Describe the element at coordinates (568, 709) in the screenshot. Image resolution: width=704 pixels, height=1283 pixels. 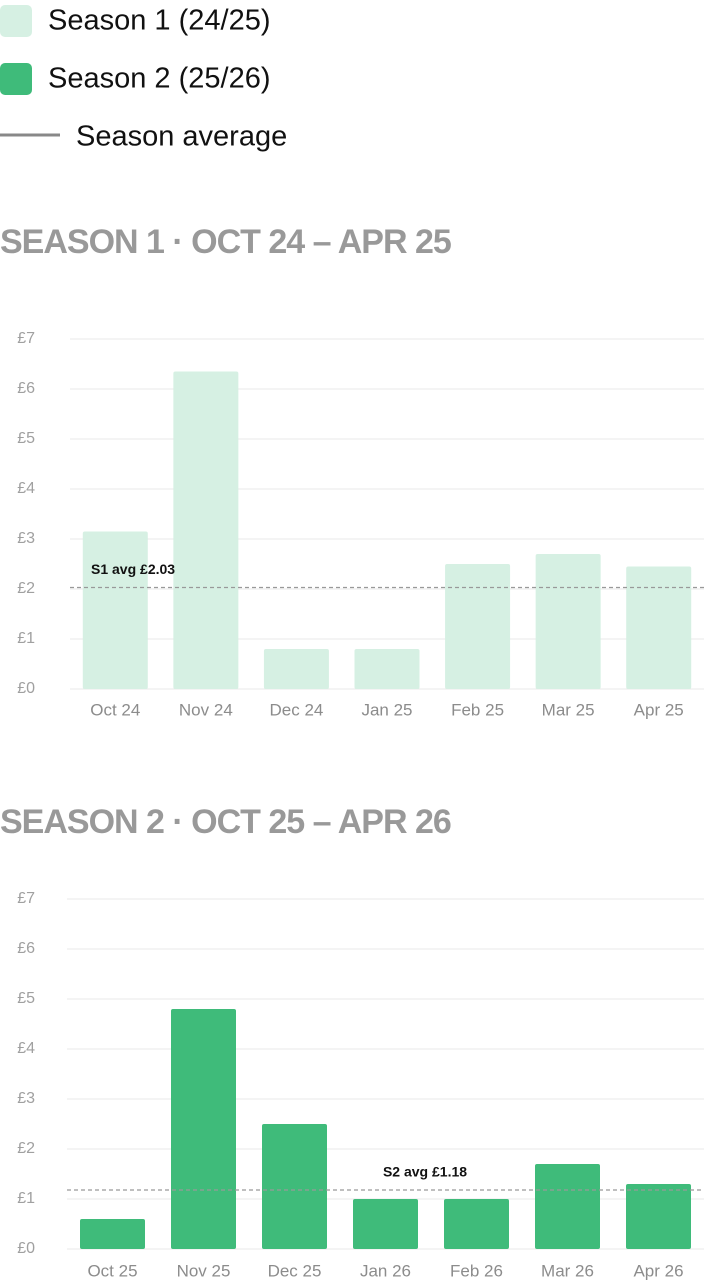
I see `x-tick-label: Mar 25` at that location.